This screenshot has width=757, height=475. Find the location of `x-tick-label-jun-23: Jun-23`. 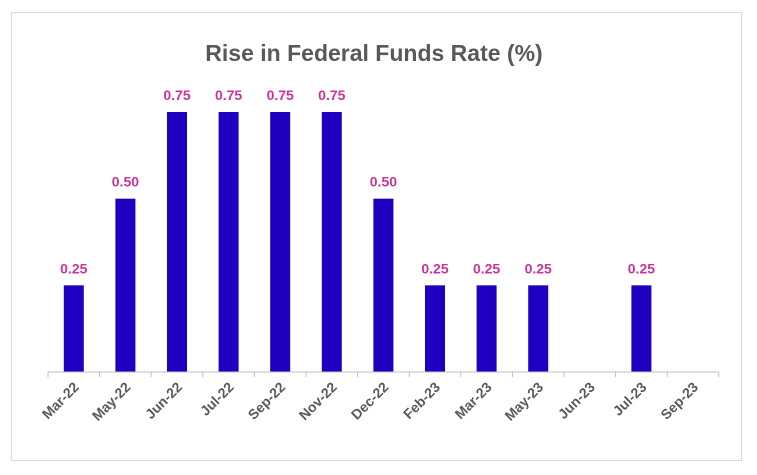

x-tick-label-jun-23: Jun-23 is located at coordinates (576, 400).